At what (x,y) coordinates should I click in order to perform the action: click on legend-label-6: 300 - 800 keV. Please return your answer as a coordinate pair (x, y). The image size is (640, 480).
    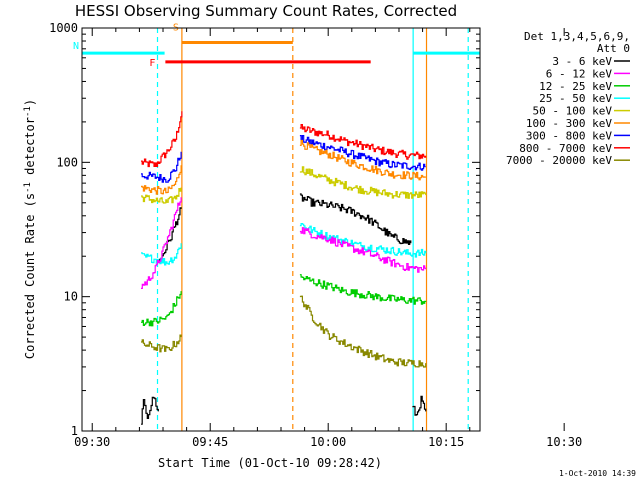
    Looking at the image, I should click on (569, 135).